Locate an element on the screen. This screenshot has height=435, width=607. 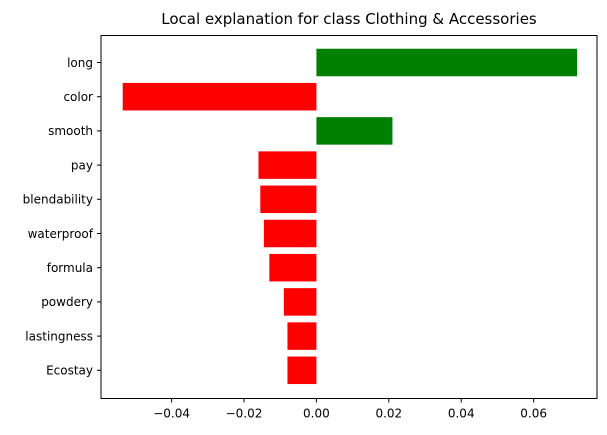
y-tick-label: smooth is located at coordinates (70, 131).